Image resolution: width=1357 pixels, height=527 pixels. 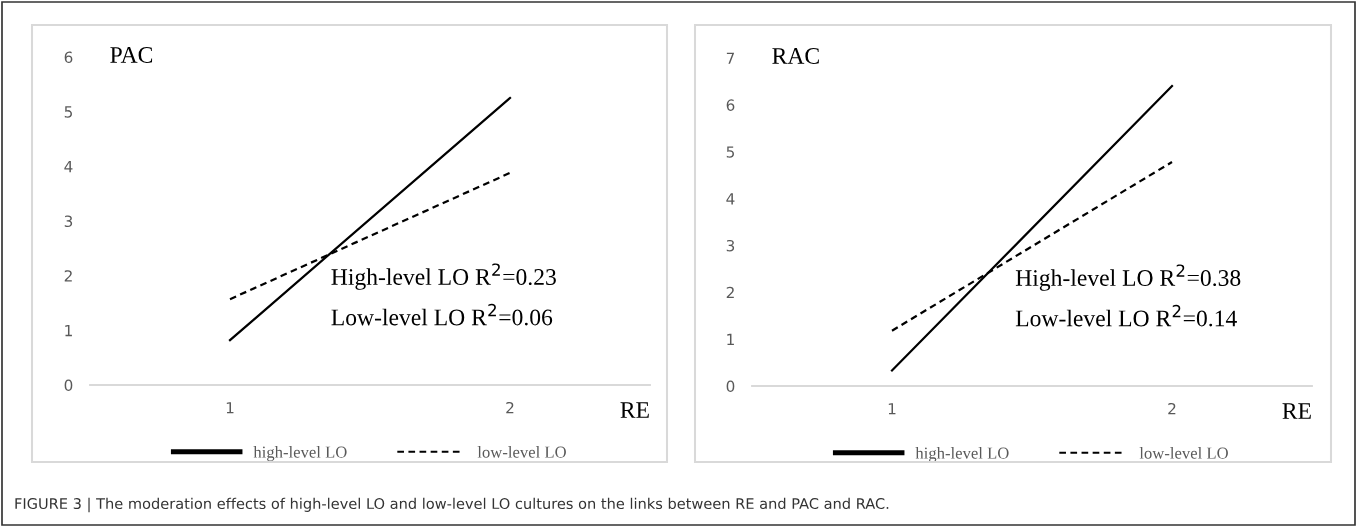 What do you see at coordinates (443, 276) in the screenshot?
I see `annotation: High-level LO R$^{2}$=0.23` at bounding box center [443, 276].